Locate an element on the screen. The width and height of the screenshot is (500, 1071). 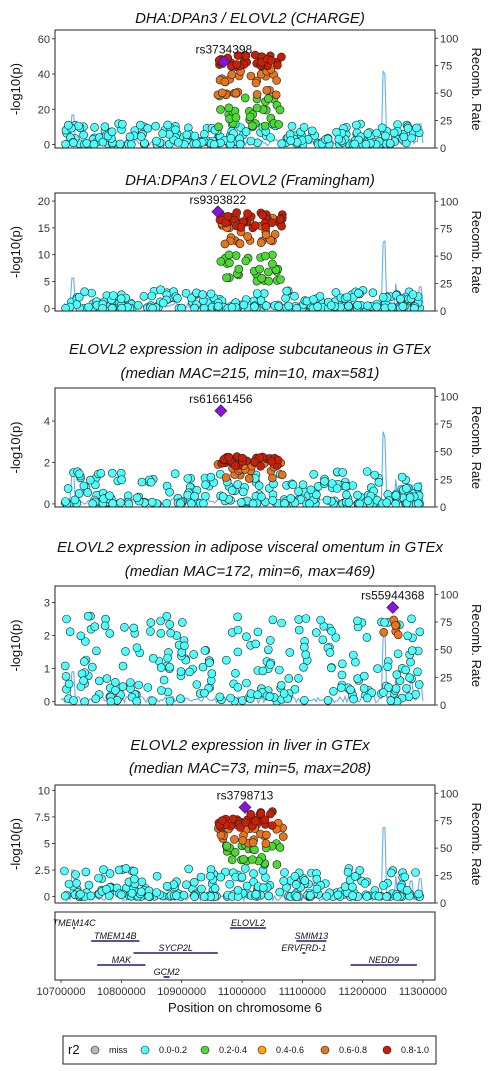
x-tick-label: 11300000 is located at coordinates (423, 992).